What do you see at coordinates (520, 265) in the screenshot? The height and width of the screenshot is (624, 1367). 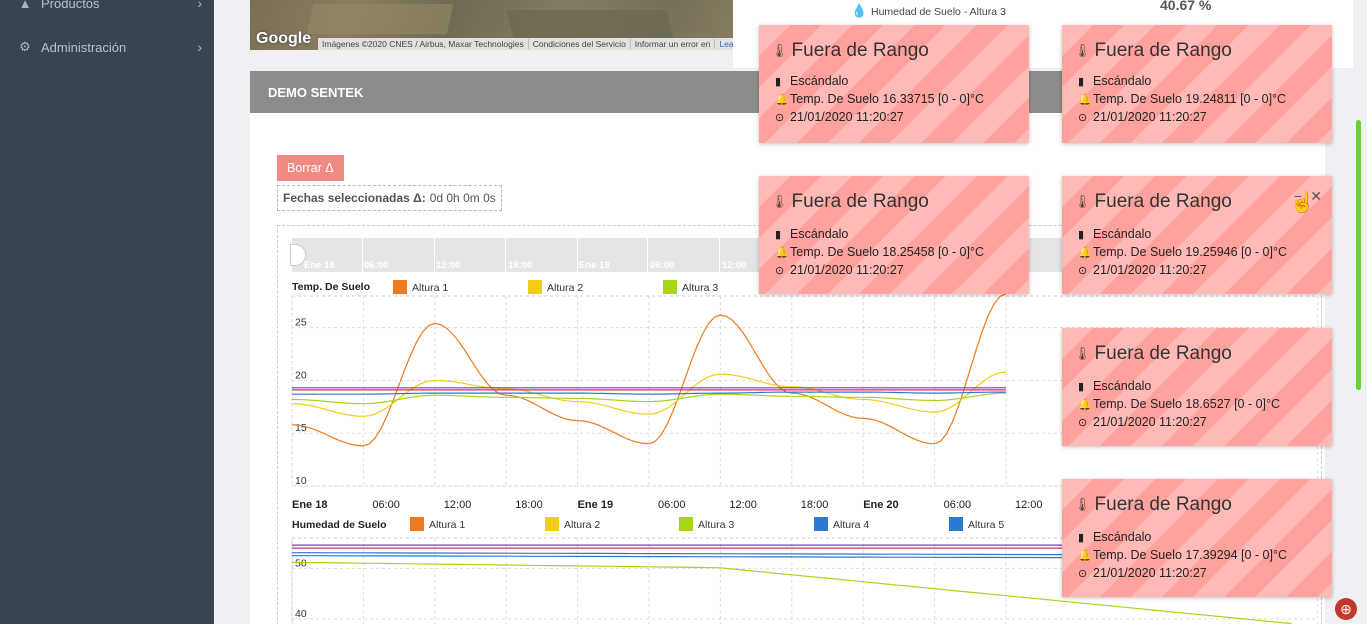 I see `navigator-tick: 18:00` at bounding box center [520, 265].